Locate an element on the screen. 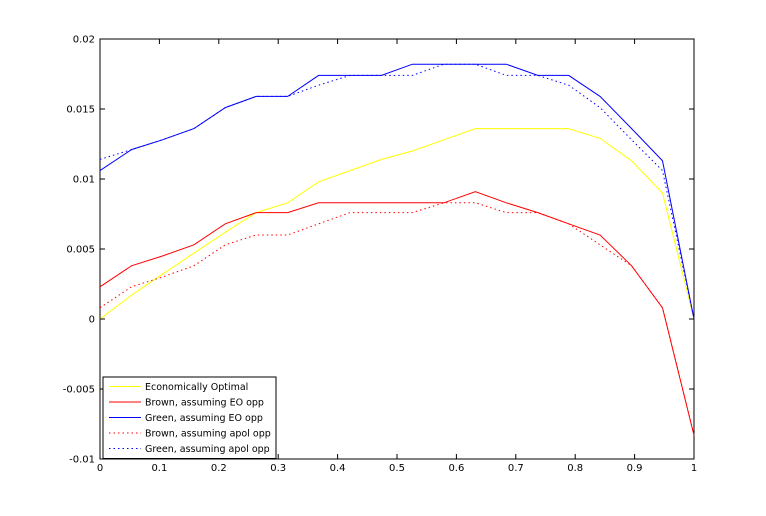 This screenshot has height=516, width=766. legend-label: Brown, assuming EO opp is located at coordinates (204, 403).